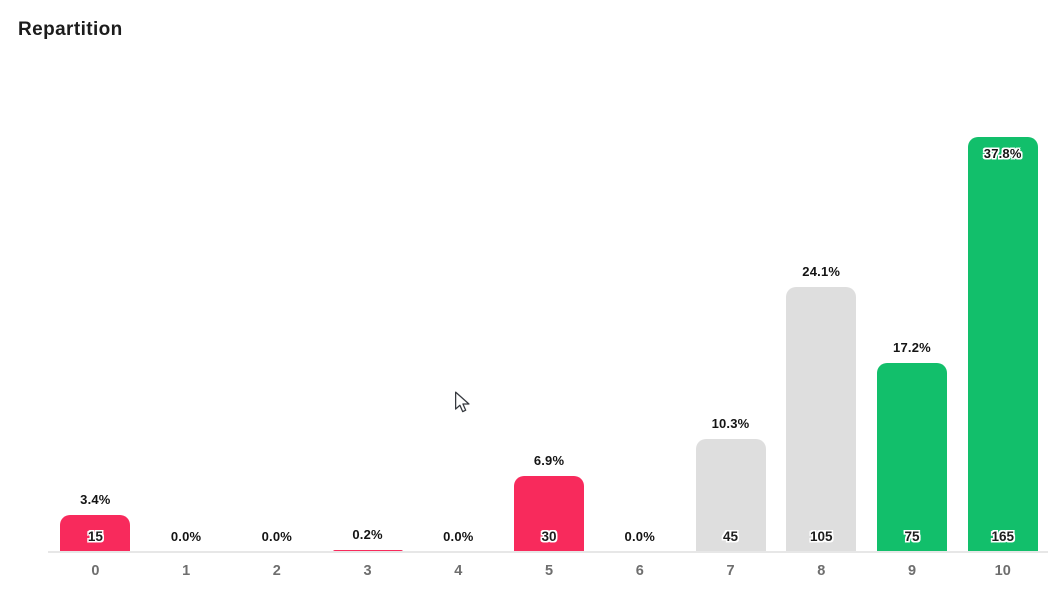 The height and width of the screenshot is (599, 1063). What do you see at coordinates (458, 536) in the screenshot?
I see `percent-label-4: 0.0%` at bounding box center [458, 536].